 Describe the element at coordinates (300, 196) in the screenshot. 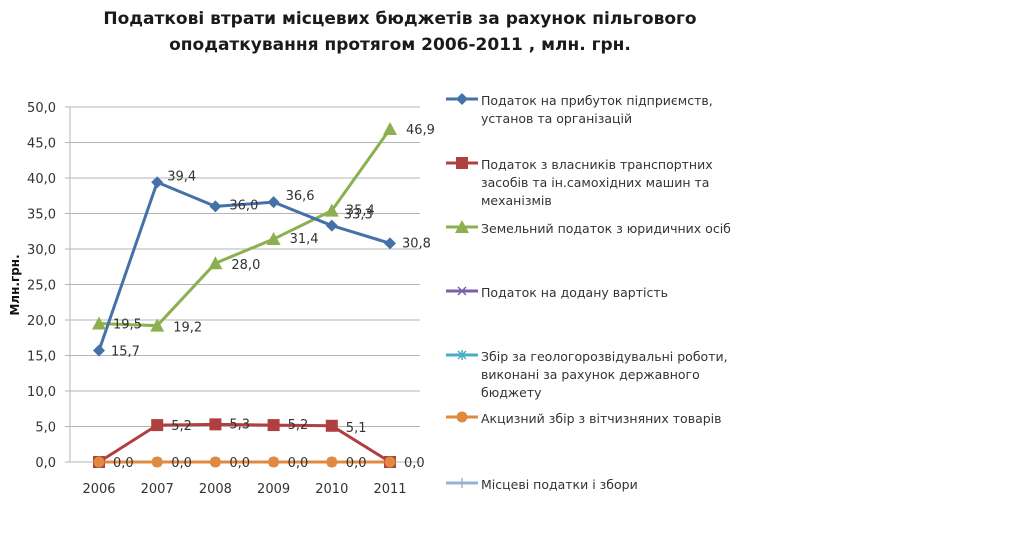

I see `data-label: 36,6` at that location.